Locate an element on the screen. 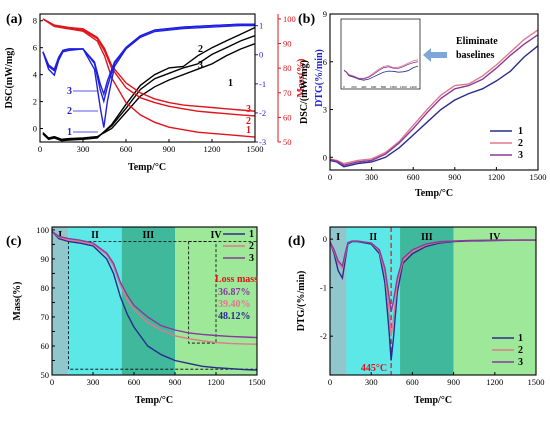  y-tick-label: 80 is located at coordinates (45, 288).